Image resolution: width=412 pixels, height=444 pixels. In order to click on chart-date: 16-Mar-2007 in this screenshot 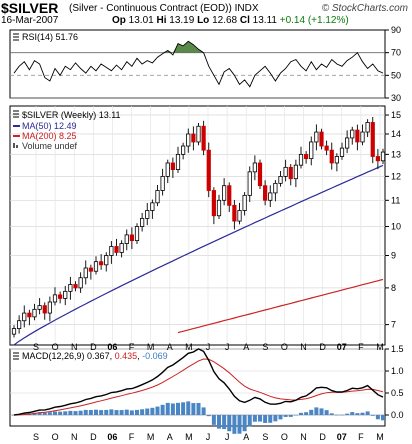, I will do `click(30, 20)`.